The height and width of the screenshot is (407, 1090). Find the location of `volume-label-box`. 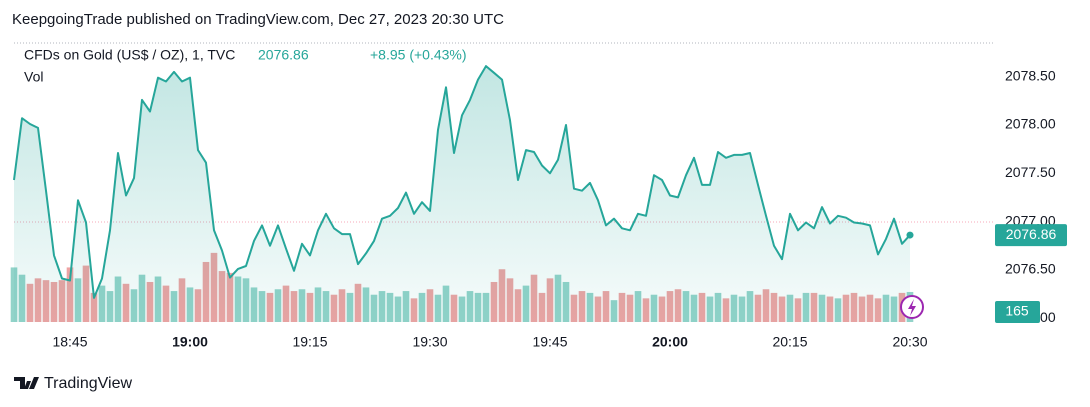

volume-label-box is located at coordinates (1017, 312).